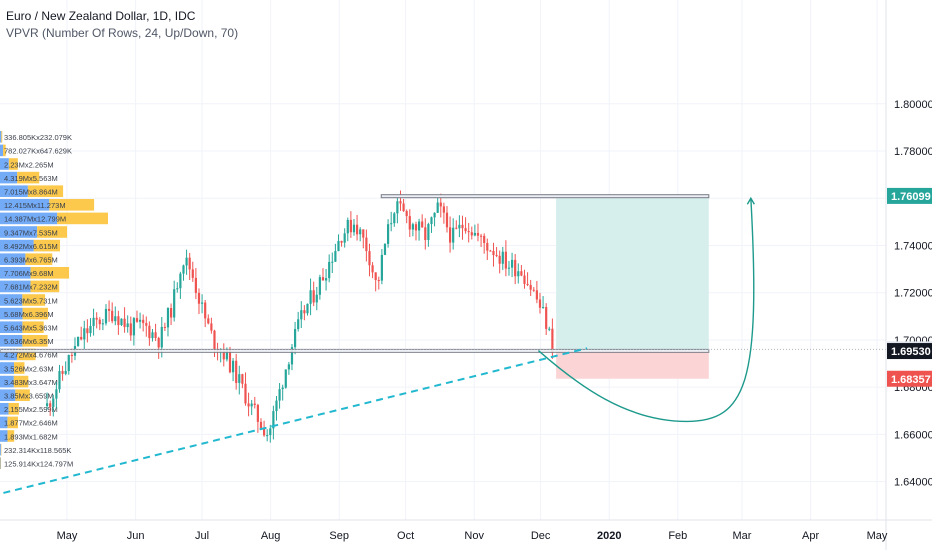  Describe the element at coordinates (38, 151) in the screenshot. I see `vp-label: 782.027Kx647.629K` at that location.